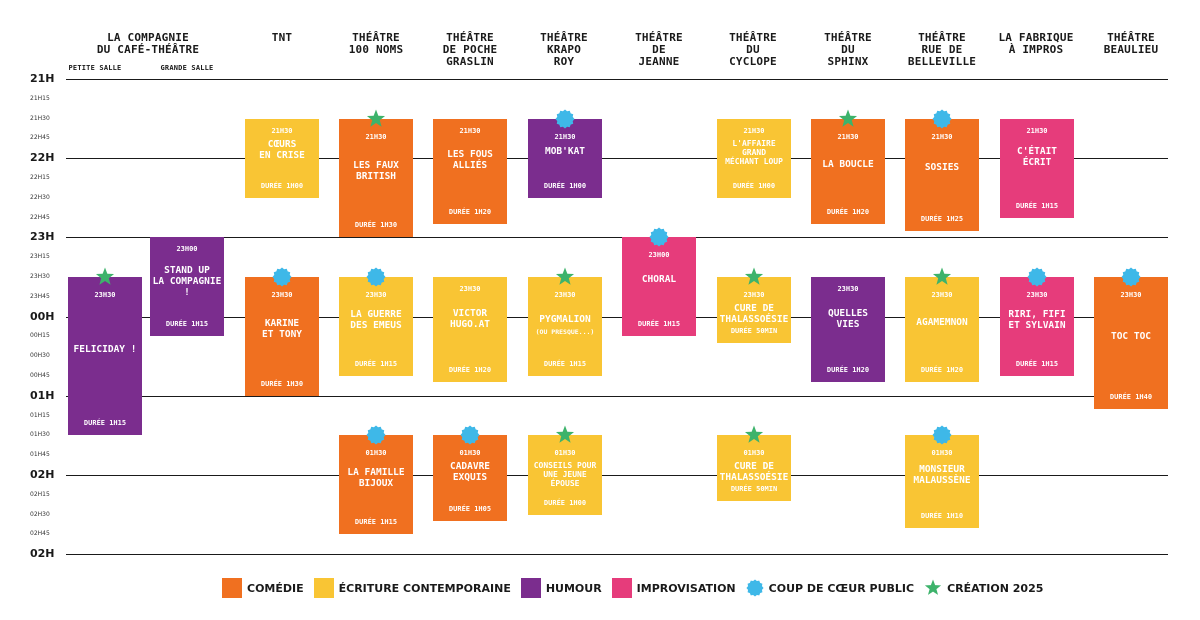 The height and width of the screenshot is (620, 1200). Describe the element at coordinates (470, 49) in the screenshot. I see `venue-header: THÉÂTRE DE POCHE GRASLIN` at that location.